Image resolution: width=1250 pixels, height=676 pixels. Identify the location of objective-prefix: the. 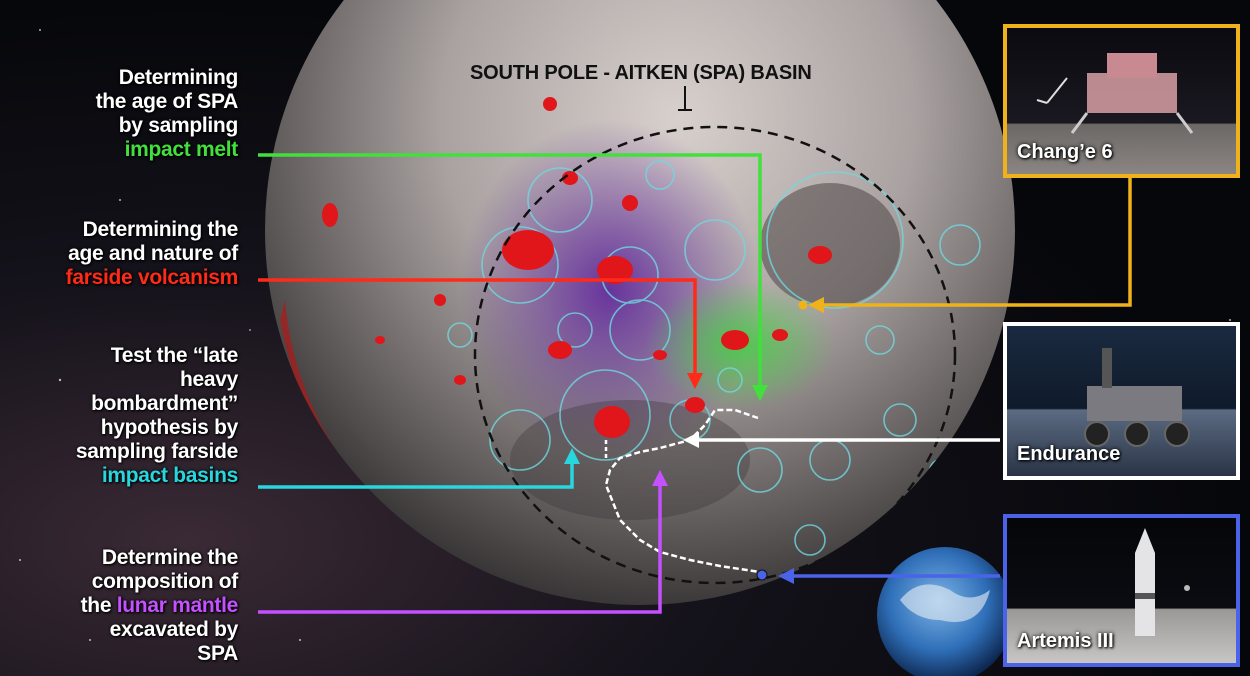
(98, 605).